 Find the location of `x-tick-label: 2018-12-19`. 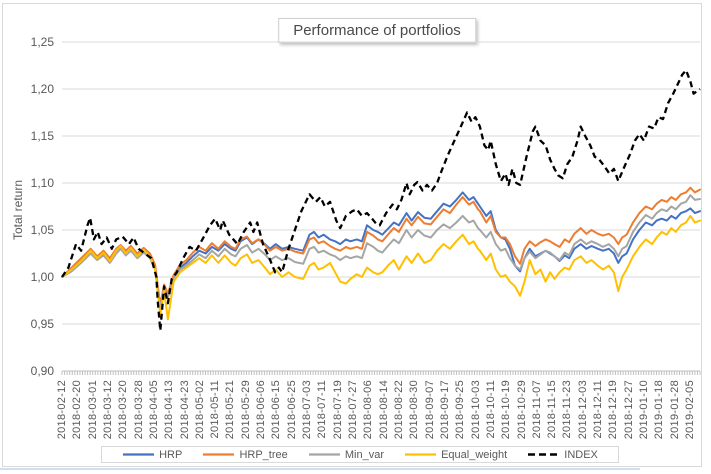

x-tick-label: 2018-12-19 is located at coordinates (613, 410).